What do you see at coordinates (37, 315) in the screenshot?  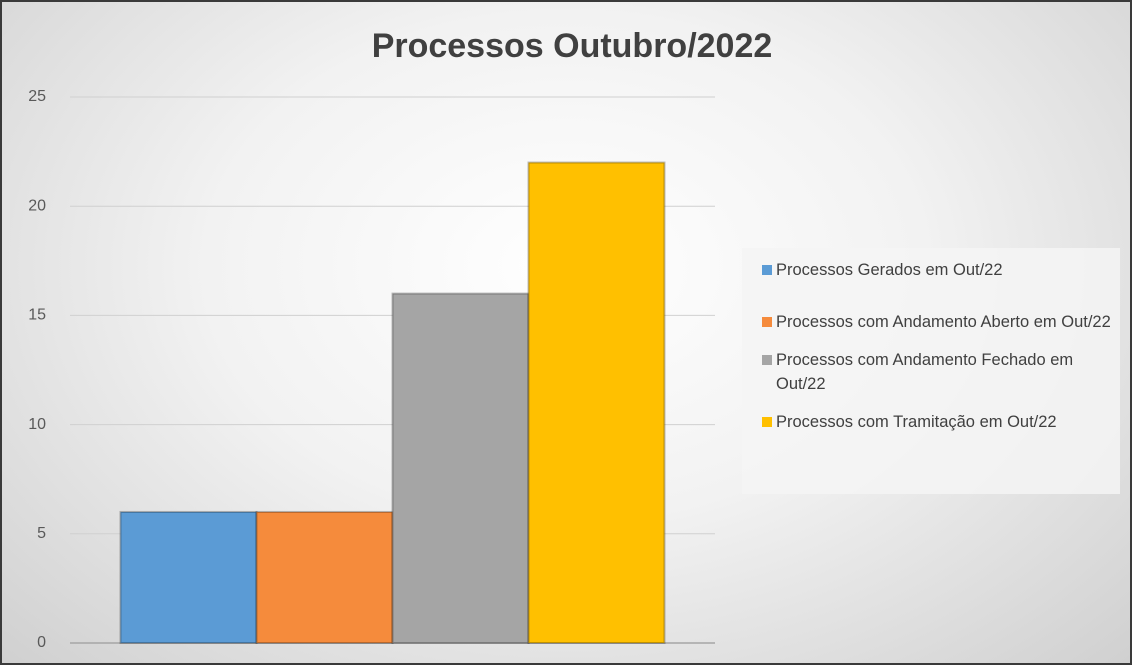 I see `y-tick-label: 15` at bounding box center [37, 315].